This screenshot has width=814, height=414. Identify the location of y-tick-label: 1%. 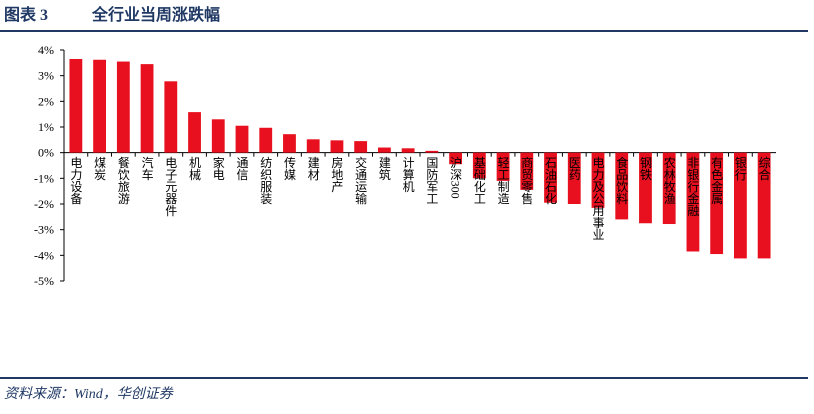
(46, 127).